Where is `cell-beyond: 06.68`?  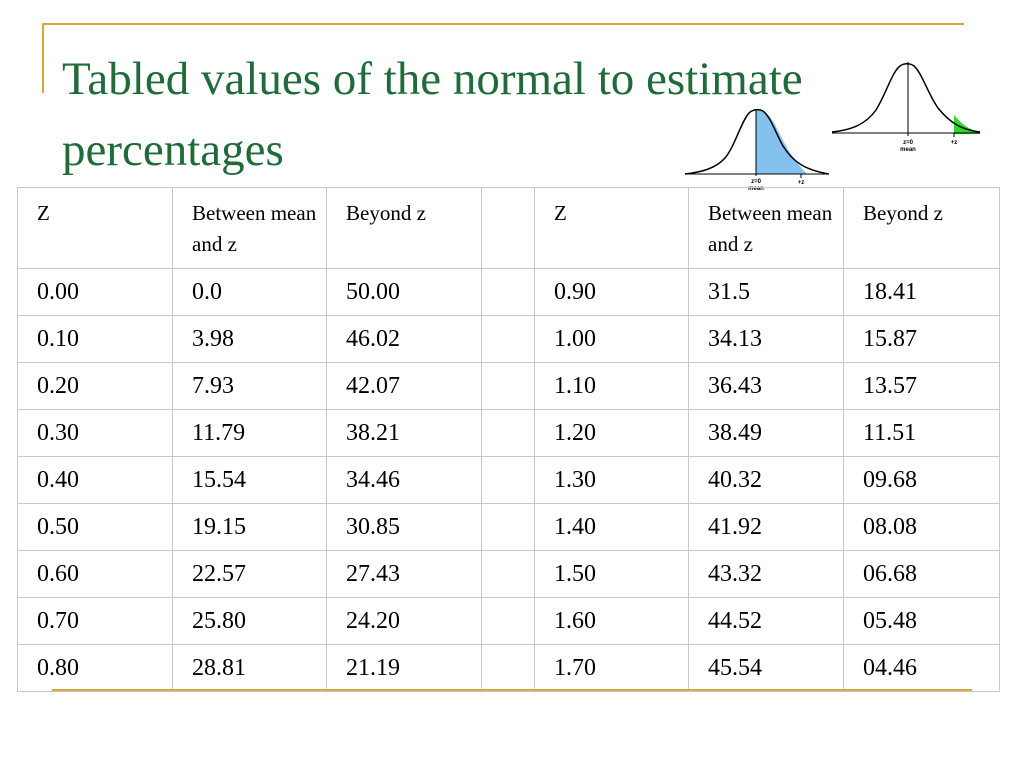 cell-beyond: 06.68 is located at coordinates (921, 574).